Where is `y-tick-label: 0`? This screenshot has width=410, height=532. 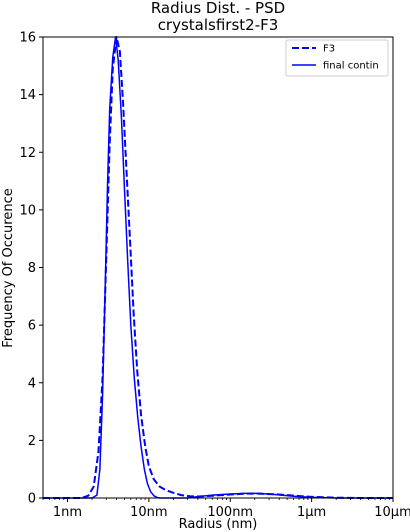 y-tick-label: 0 is located at coordinates (32, 499).